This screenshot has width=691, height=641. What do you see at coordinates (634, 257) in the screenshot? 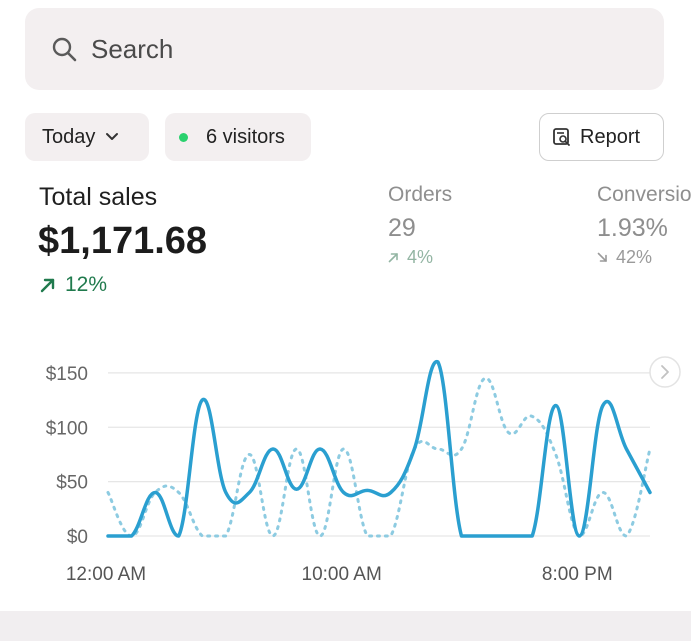
I see `conversion-change-value: 42%` at bounding box center [634, 257].